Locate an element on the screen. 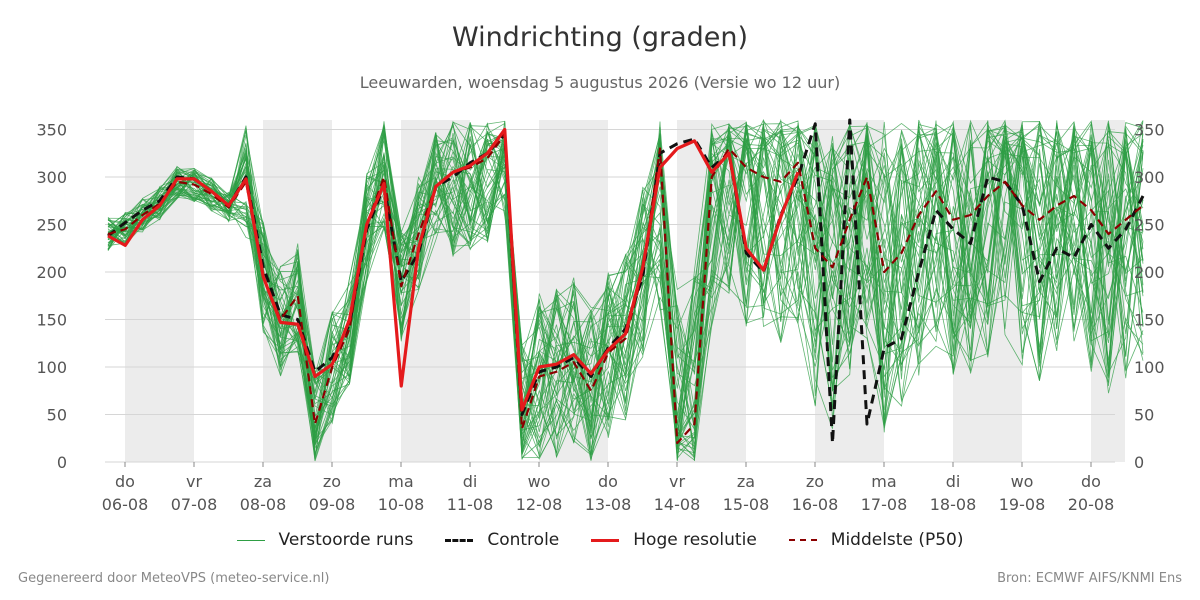  legend-swatch-control is located at coordinates (459, 540).